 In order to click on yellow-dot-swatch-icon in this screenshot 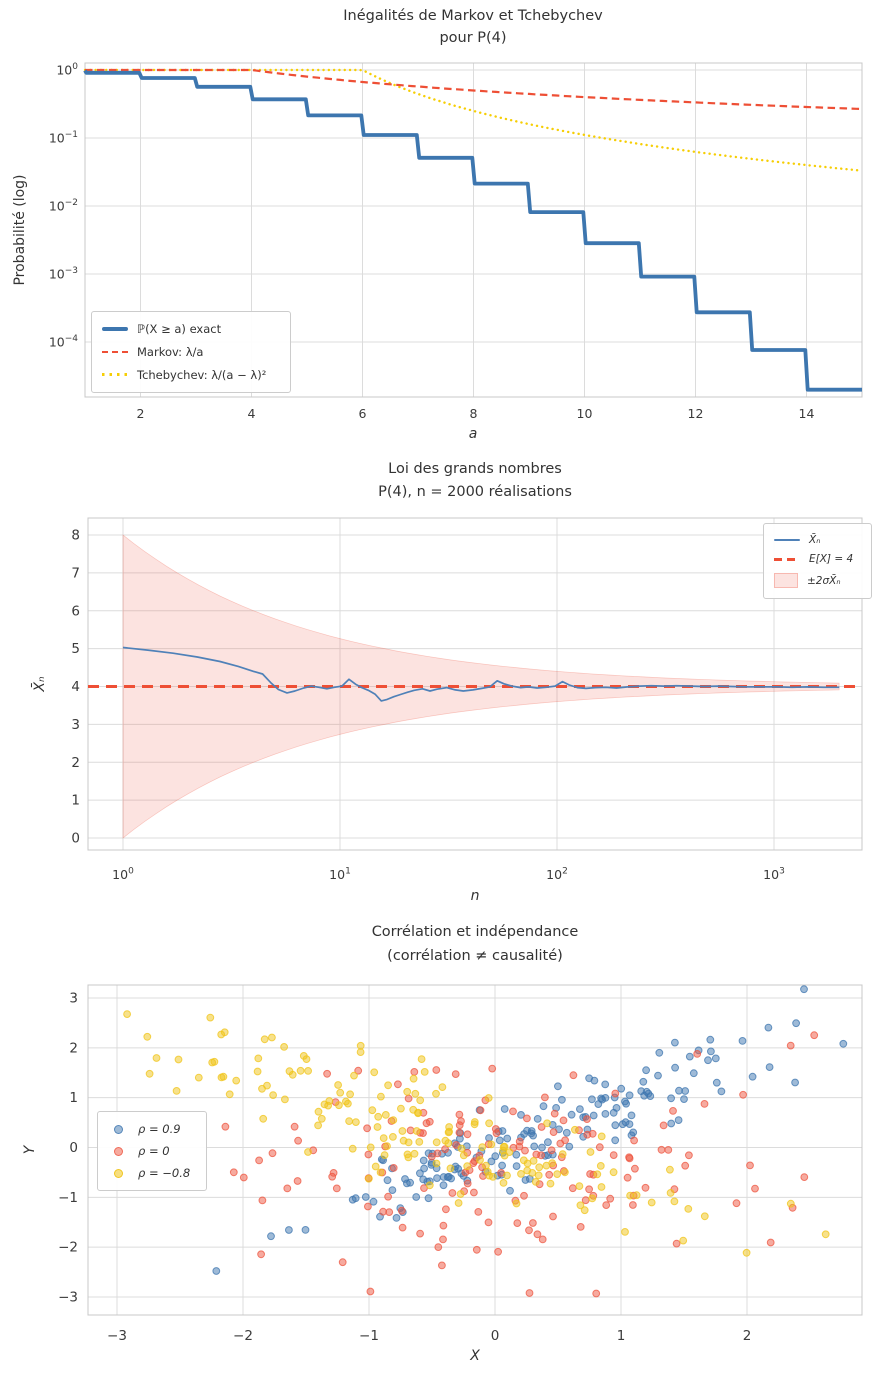, I will do `click(118, 1173)`.